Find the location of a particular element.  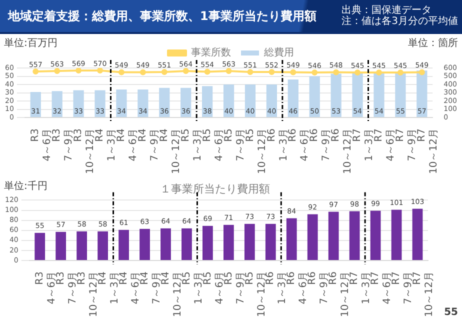

y-axis-title: 単位:千円 is located at coordinates (26, 186).